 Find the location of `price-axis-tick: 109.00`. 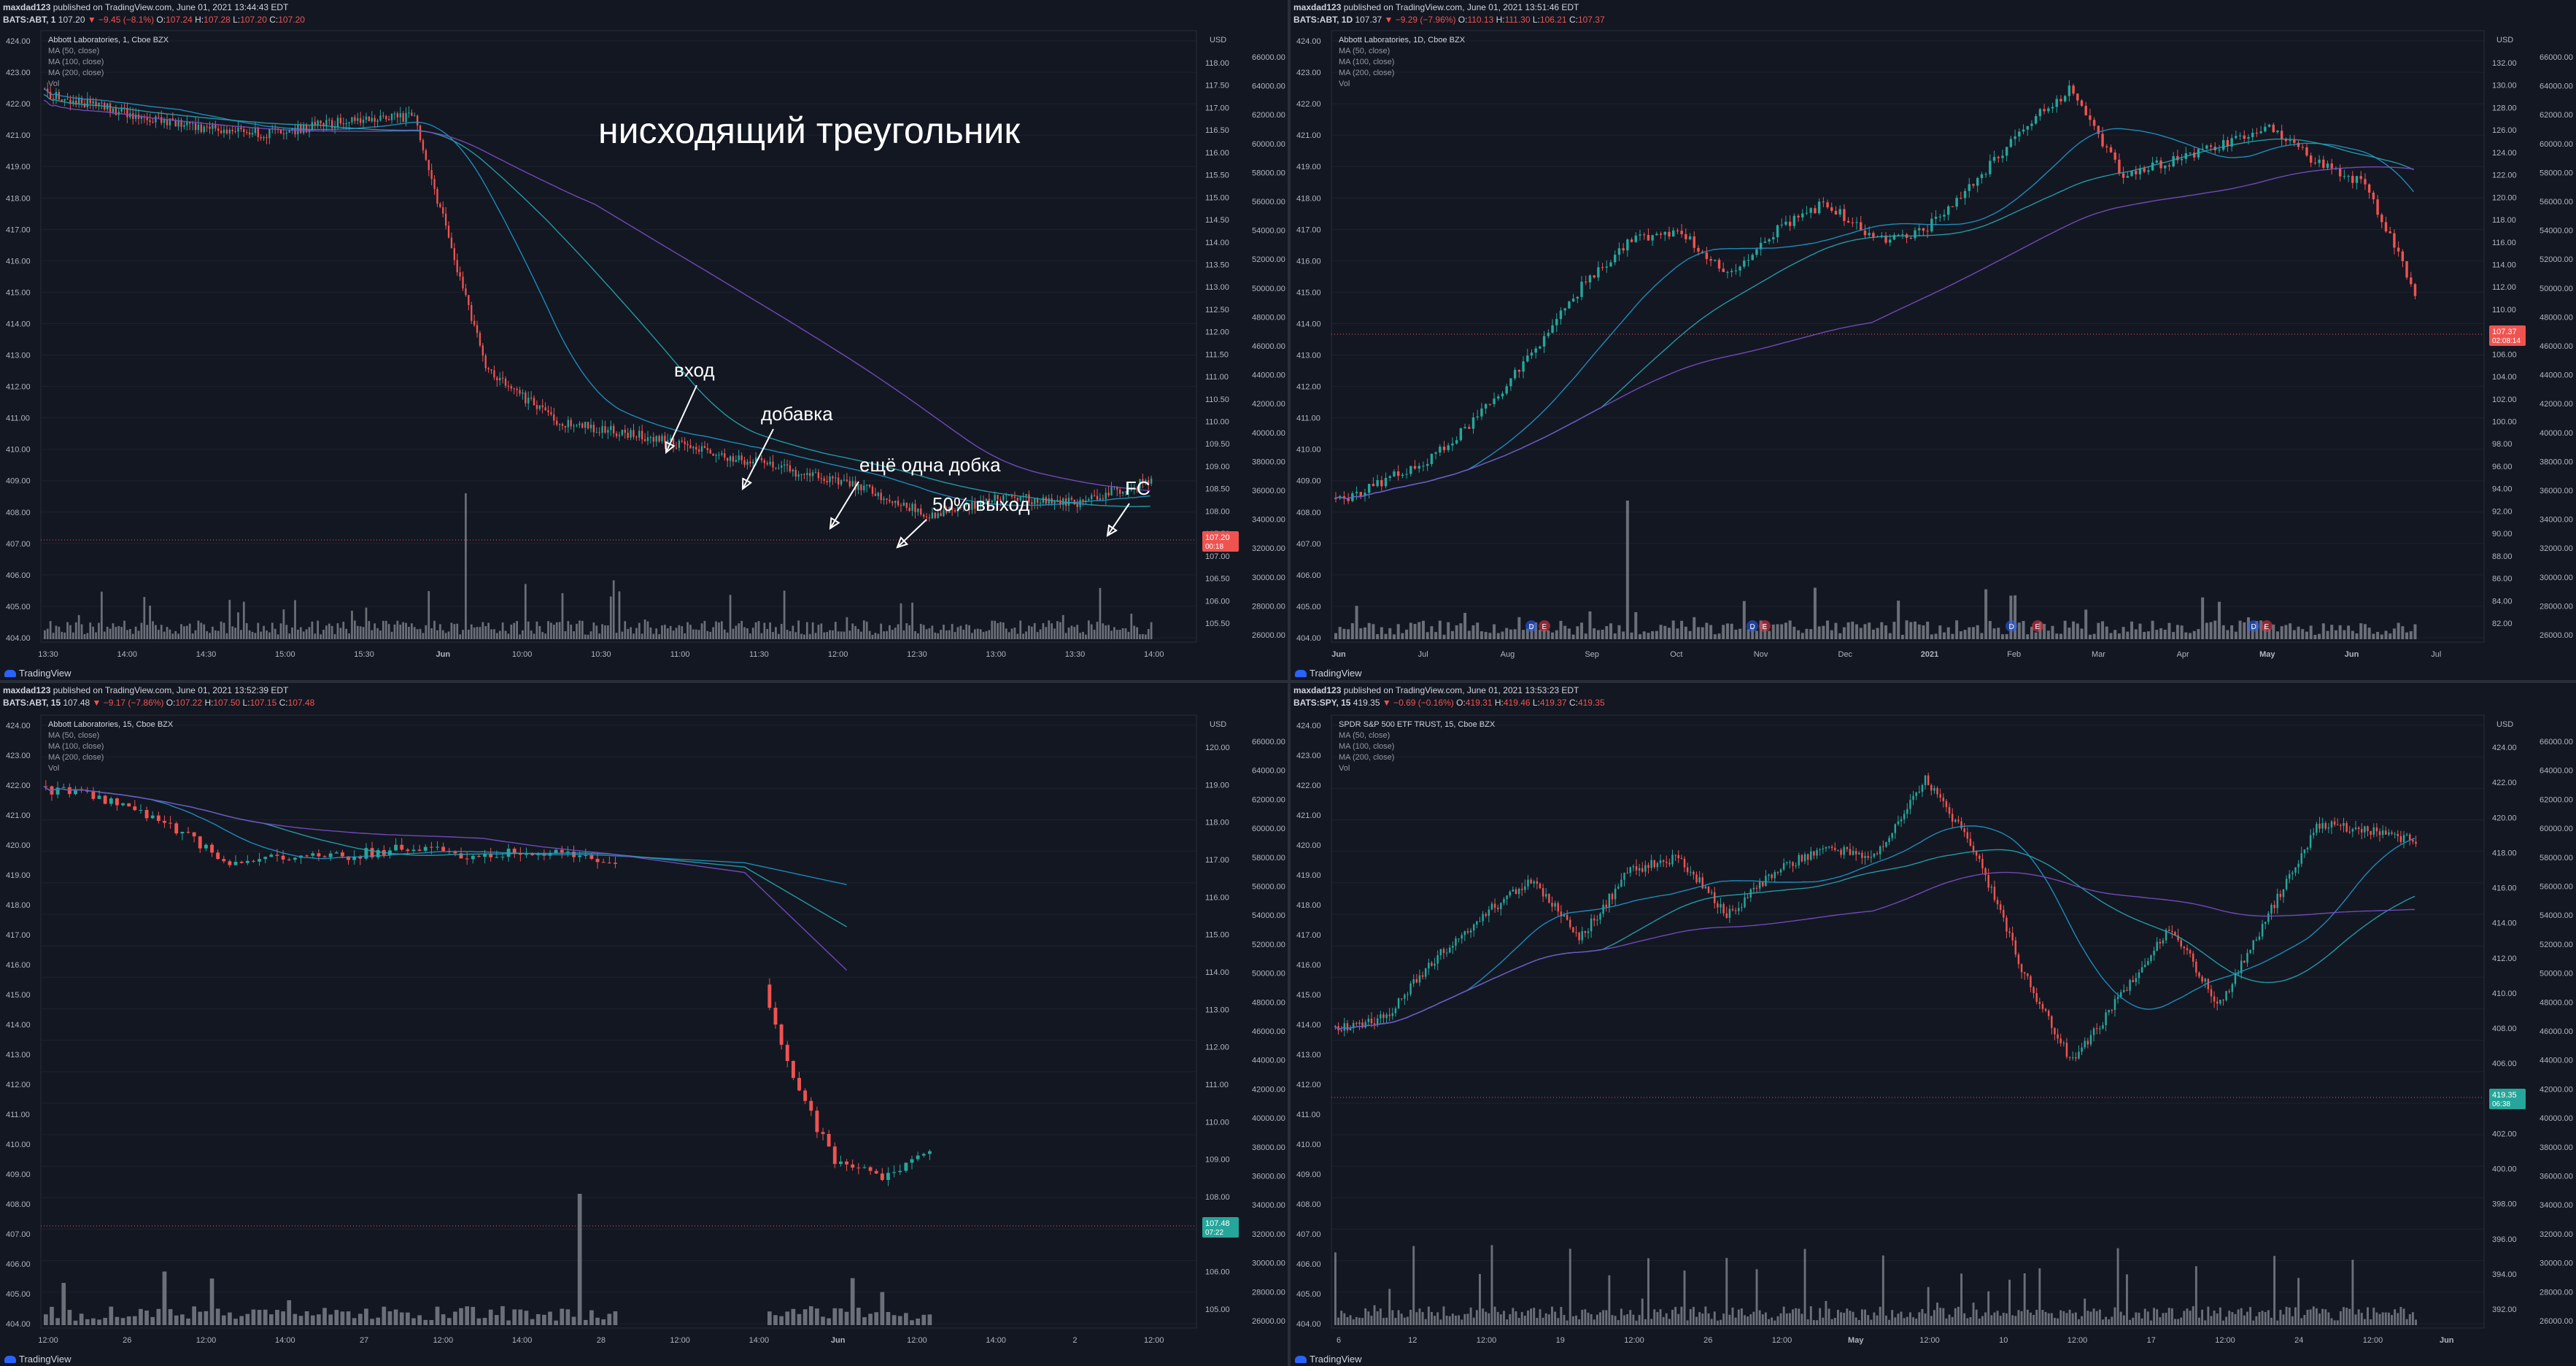

price-axis-tick: 109.00 is located at coordinates (1217, 467).